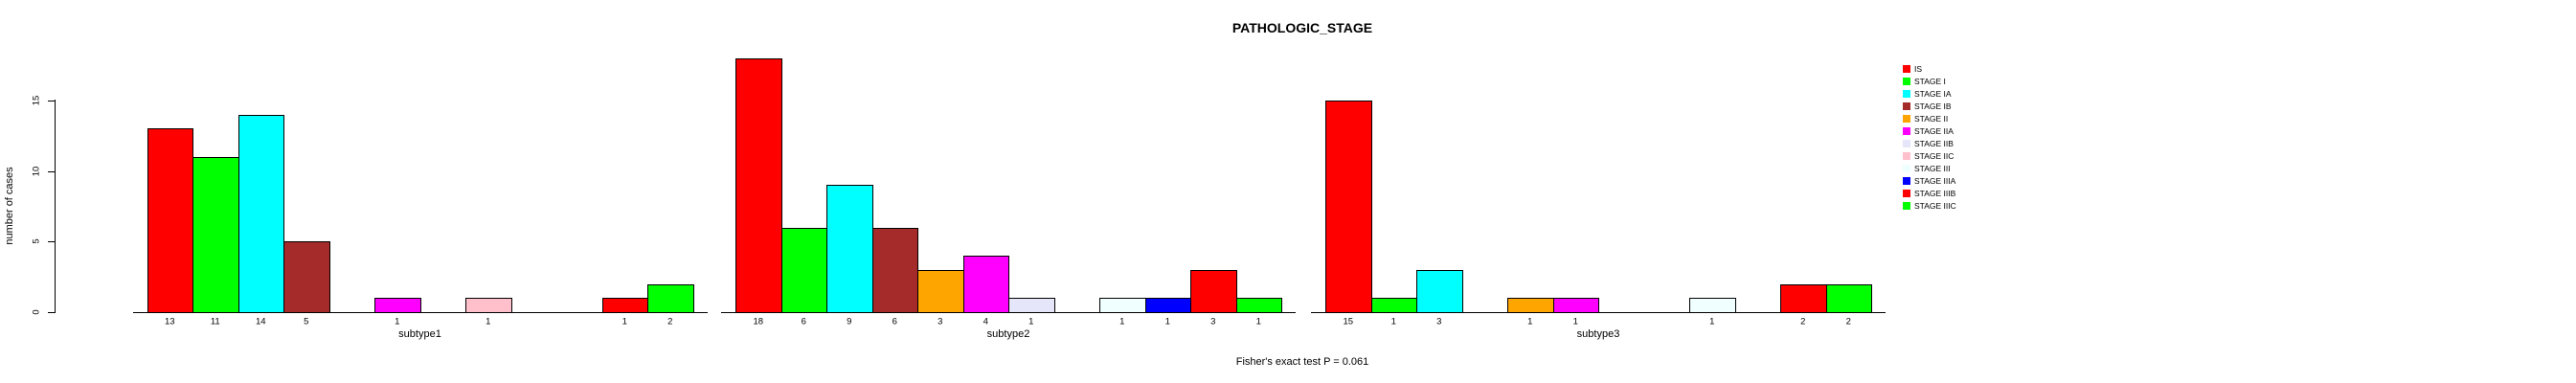 Image resolution: width=2576 pixels, height=383 pixels. I want to click on chart-title: PATHOLOGIC_STAGE, so click(1302, 28).